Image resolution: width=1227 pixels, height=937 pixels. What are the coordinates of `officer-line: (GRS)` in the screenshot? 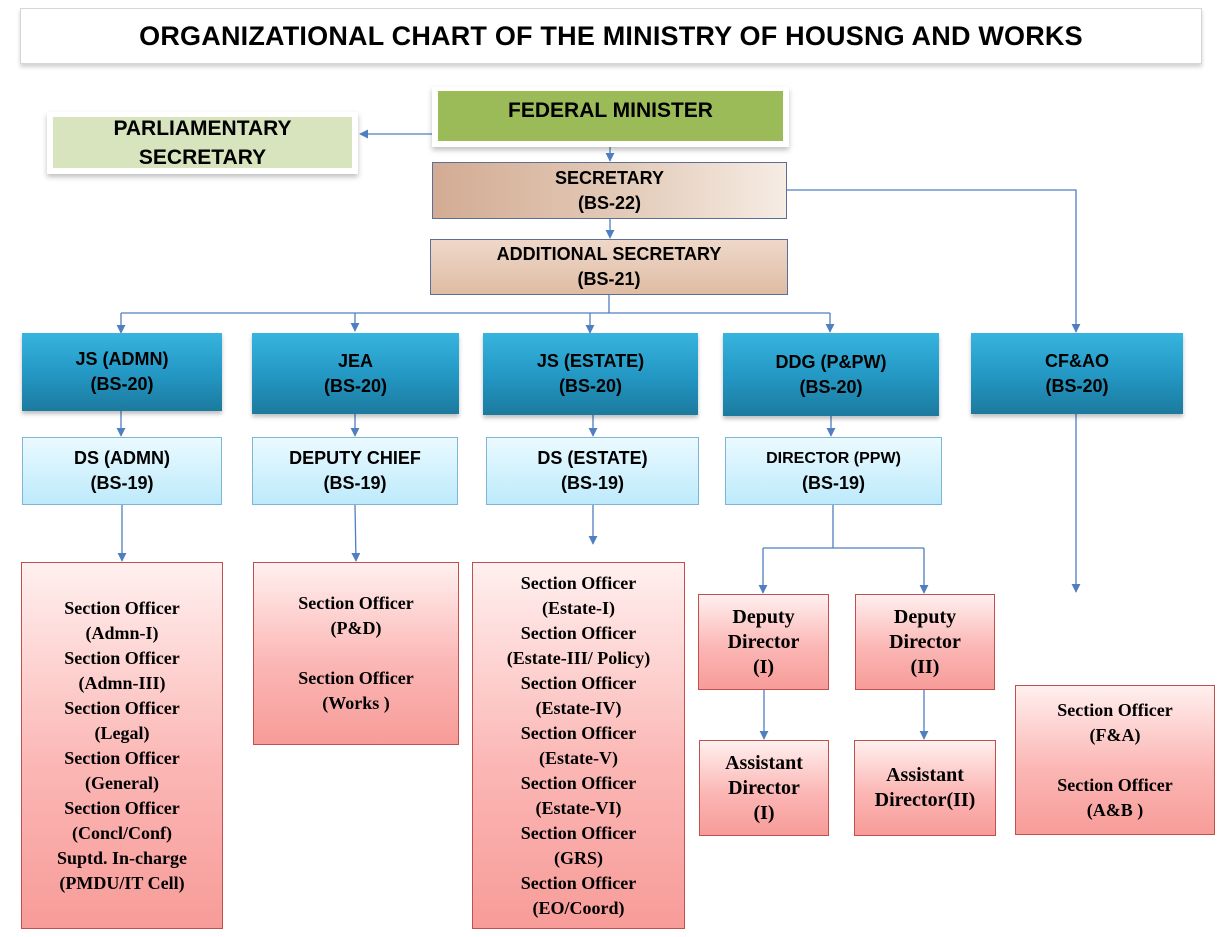 It's located at (578, 857).